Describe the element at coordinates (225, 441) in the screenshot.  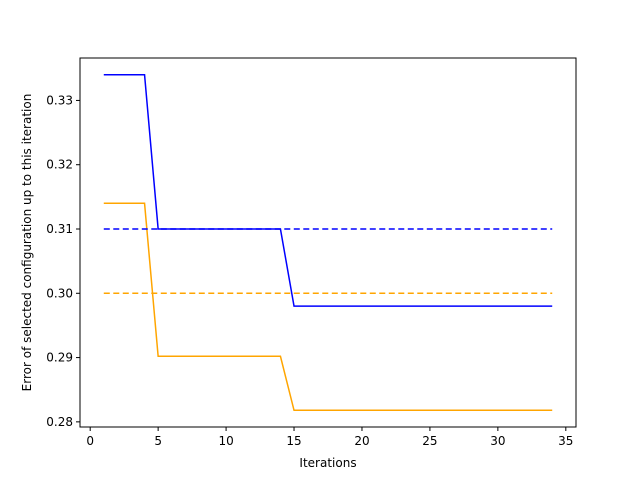
I see `x-tick-label: 10` at that location.